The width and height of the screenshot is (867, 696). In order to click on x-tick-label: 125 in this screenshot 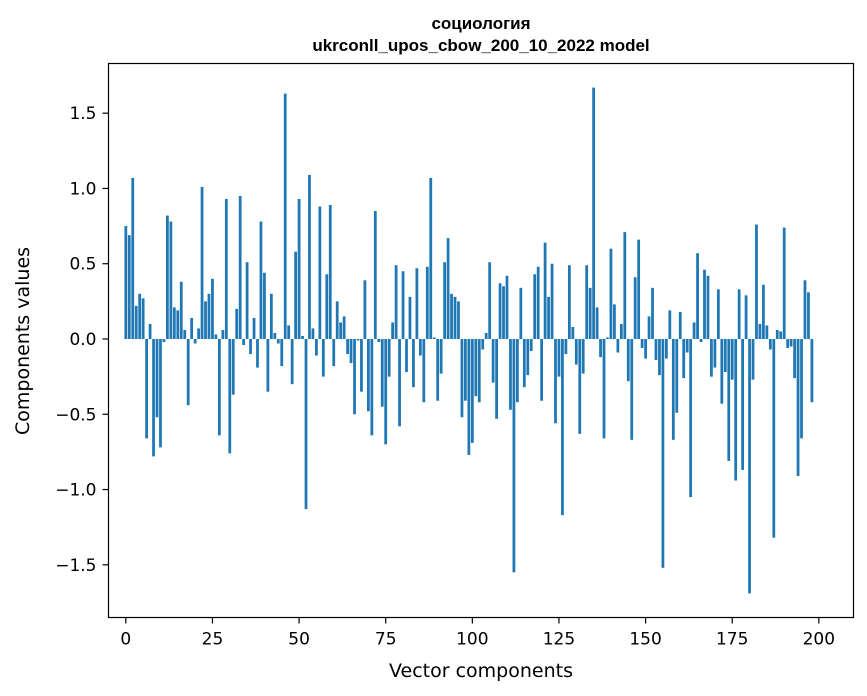, I will do `click(559, 640)`.